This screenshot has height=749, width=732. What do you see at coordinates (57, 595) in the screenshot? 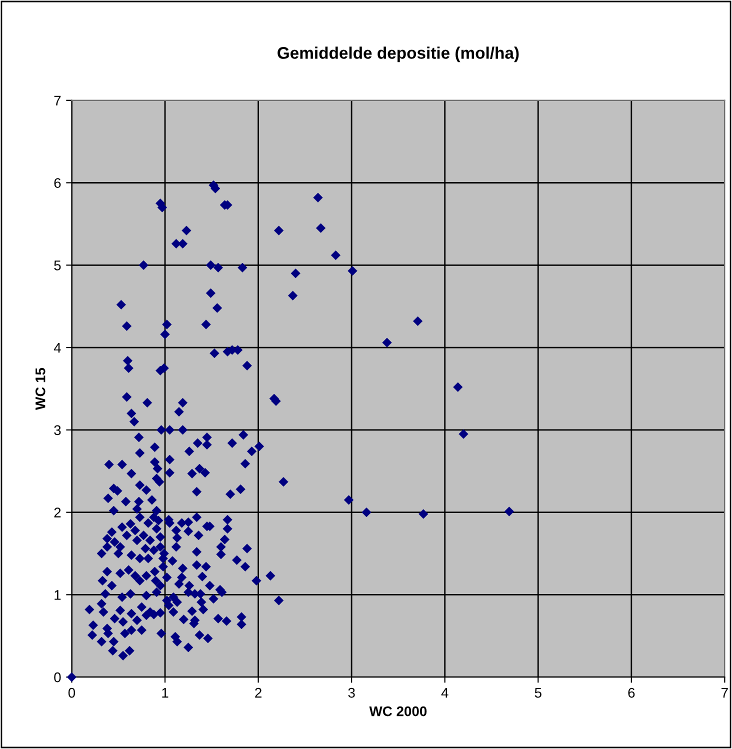
I see `y-tick-label: 1` at bounding box center [57, 595].